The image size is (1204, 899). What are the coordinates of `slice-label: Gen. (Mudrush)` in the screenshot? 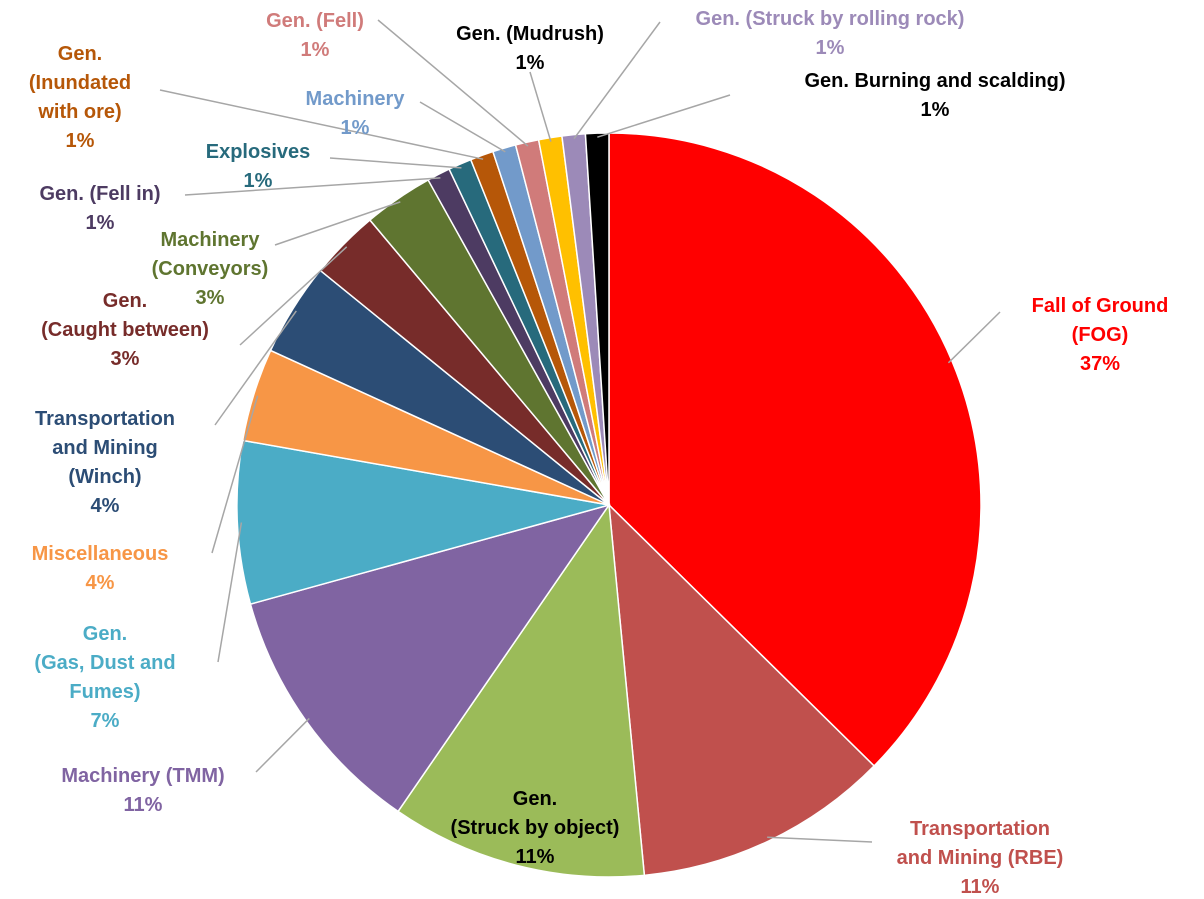 It's located at (530, 34).